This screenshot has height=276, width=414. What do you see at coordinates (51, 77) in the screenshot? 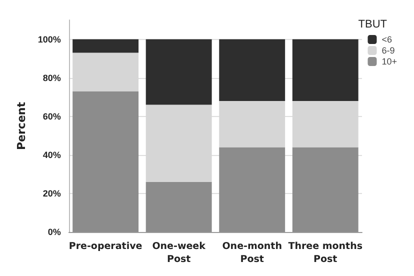
I see `y-tick-label: 80%` at bounding box center [51, 77].